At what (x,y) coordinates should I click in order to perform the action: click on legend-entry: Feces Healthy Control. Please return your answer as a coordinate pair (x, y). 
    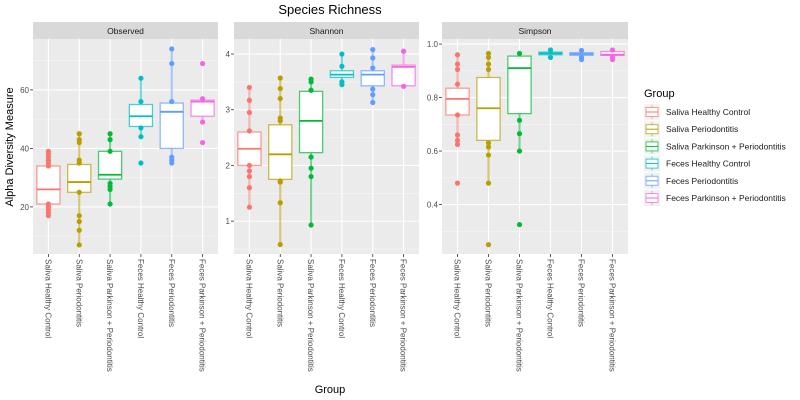
    Looking at the image, I should click on (697, 163).